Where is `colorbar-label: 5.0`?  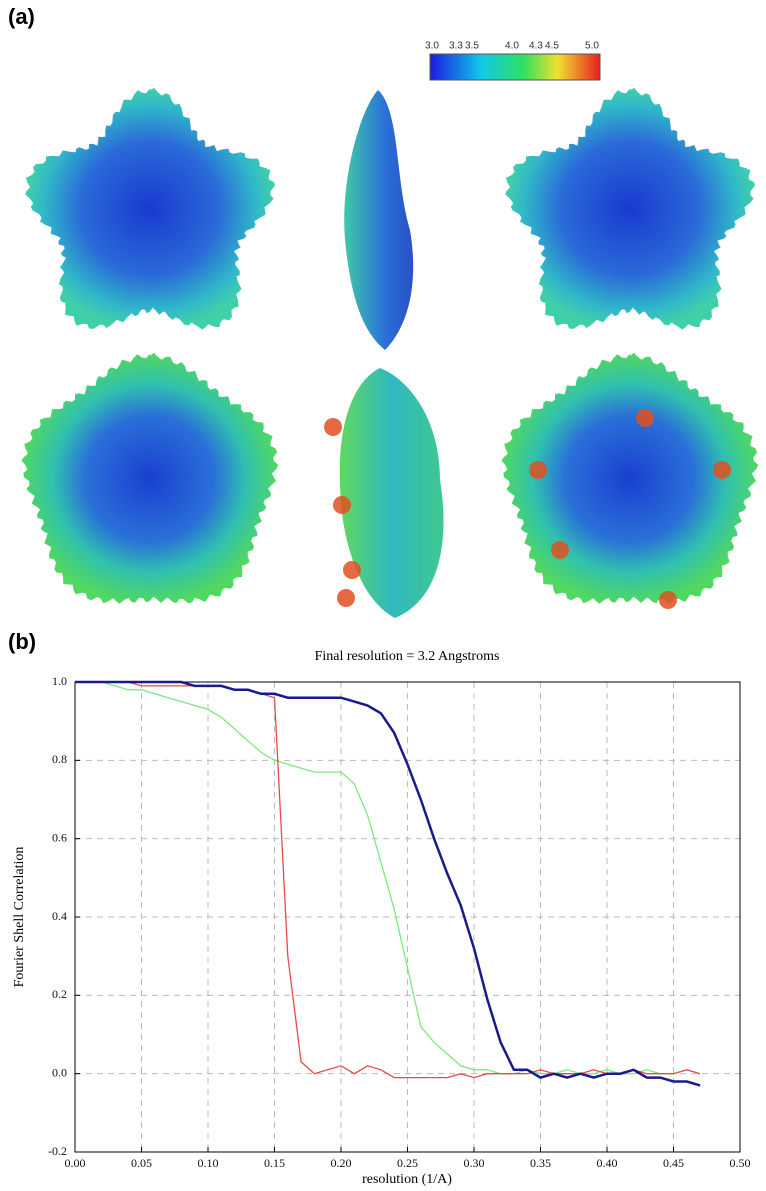 colorbar-label: 5.0 is located at coordinates (592, 46).